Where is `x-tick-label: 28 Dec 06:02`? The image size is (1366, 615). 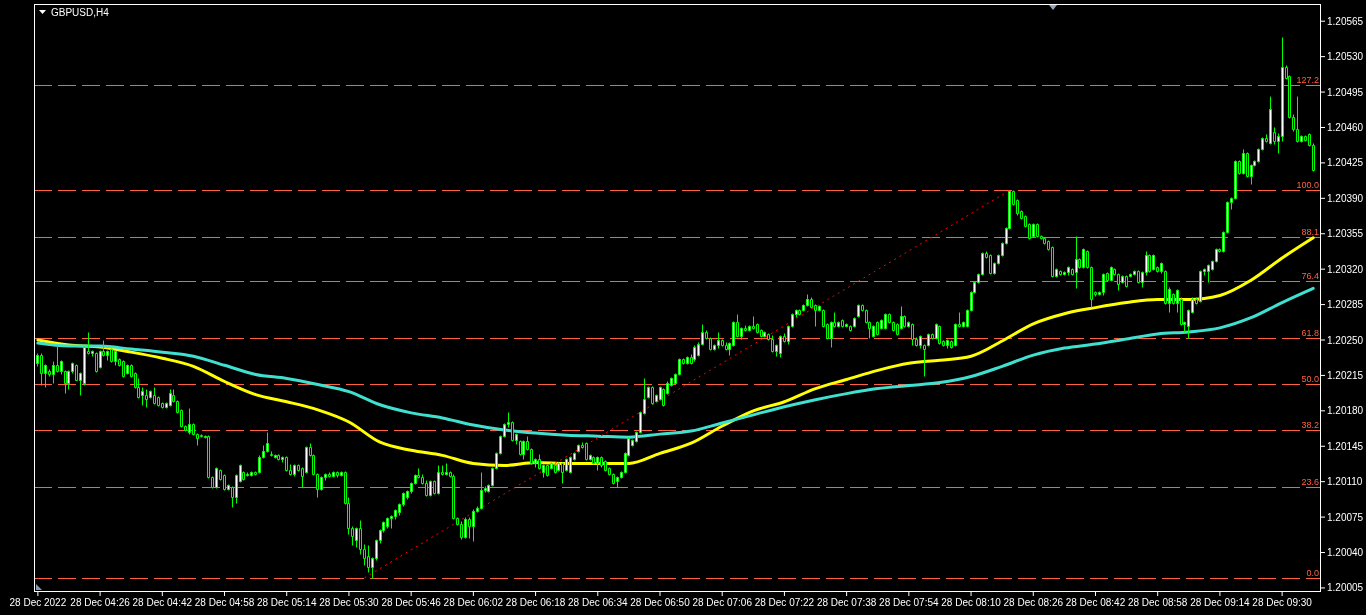
x-tick-label: 28 Dec 06:02 is located at coordinates (473, 602).